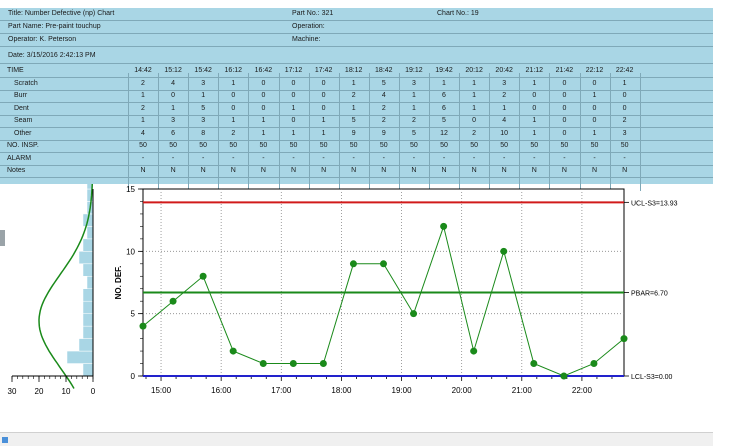 The image size is (729, 446). What do you see at coordinates (444, 70) in the screenshot?
I see `table-cell: 19:42` at bounding box center [444, 70].